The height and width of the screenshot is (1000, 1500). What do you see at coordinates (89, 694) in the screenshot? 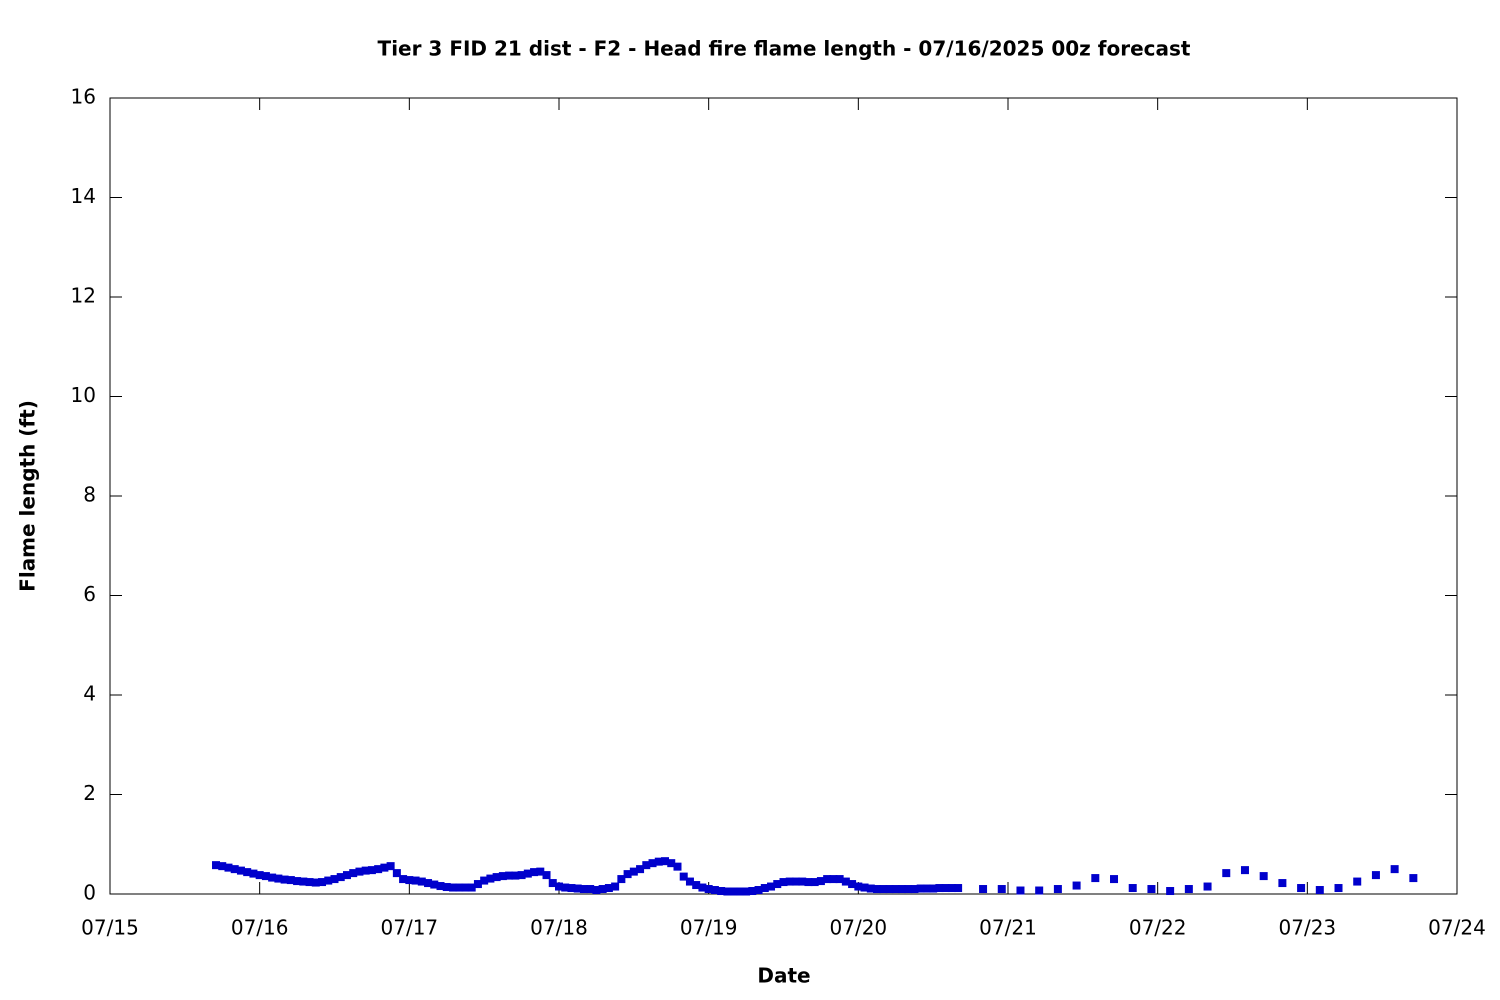
I see `y-tick-label: 4` at bounding box center [89, 694].